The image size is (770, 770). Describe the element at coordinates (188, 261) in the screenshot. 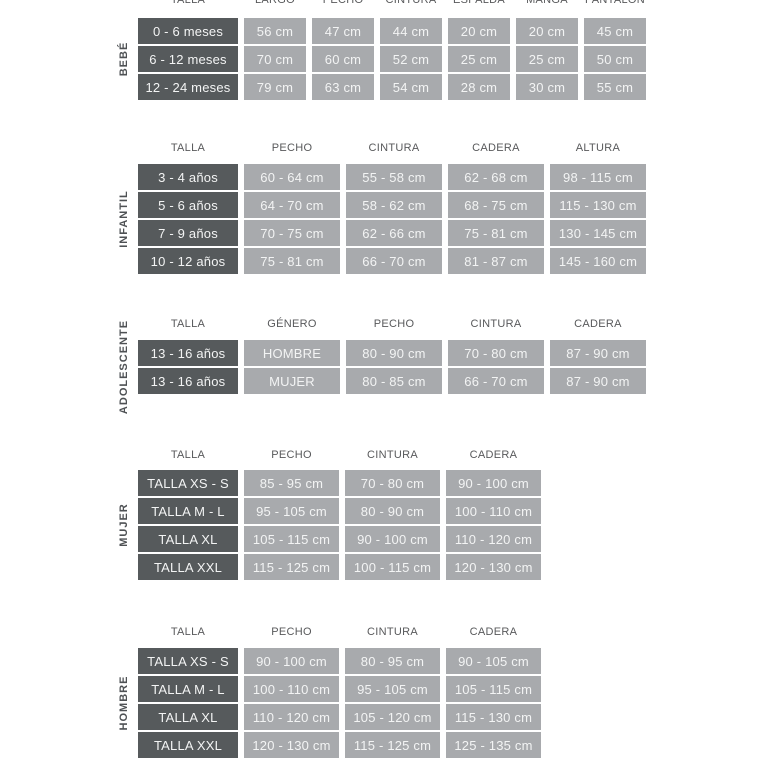

I see `talla-cell: 10 - 12 años` at that location.